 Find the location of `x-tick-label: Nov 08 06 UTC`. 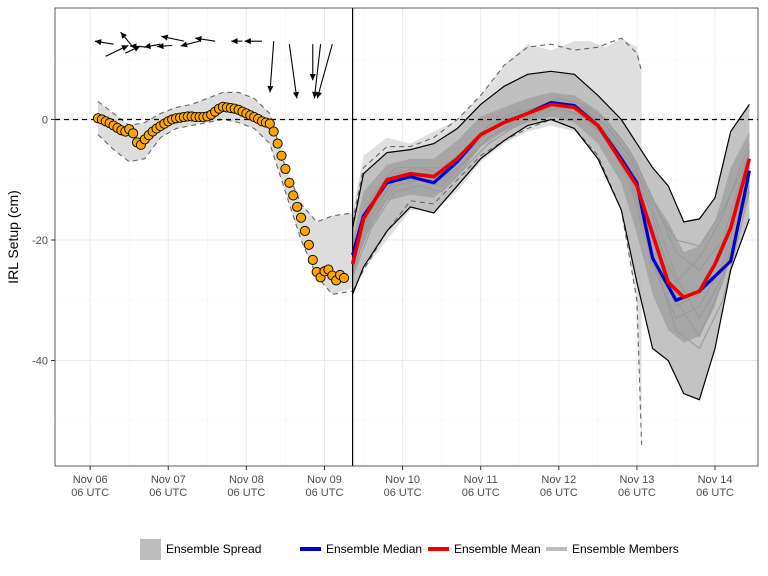

x-tick-label: Nov 08 06 UTC is located at coordinates (246, 486).